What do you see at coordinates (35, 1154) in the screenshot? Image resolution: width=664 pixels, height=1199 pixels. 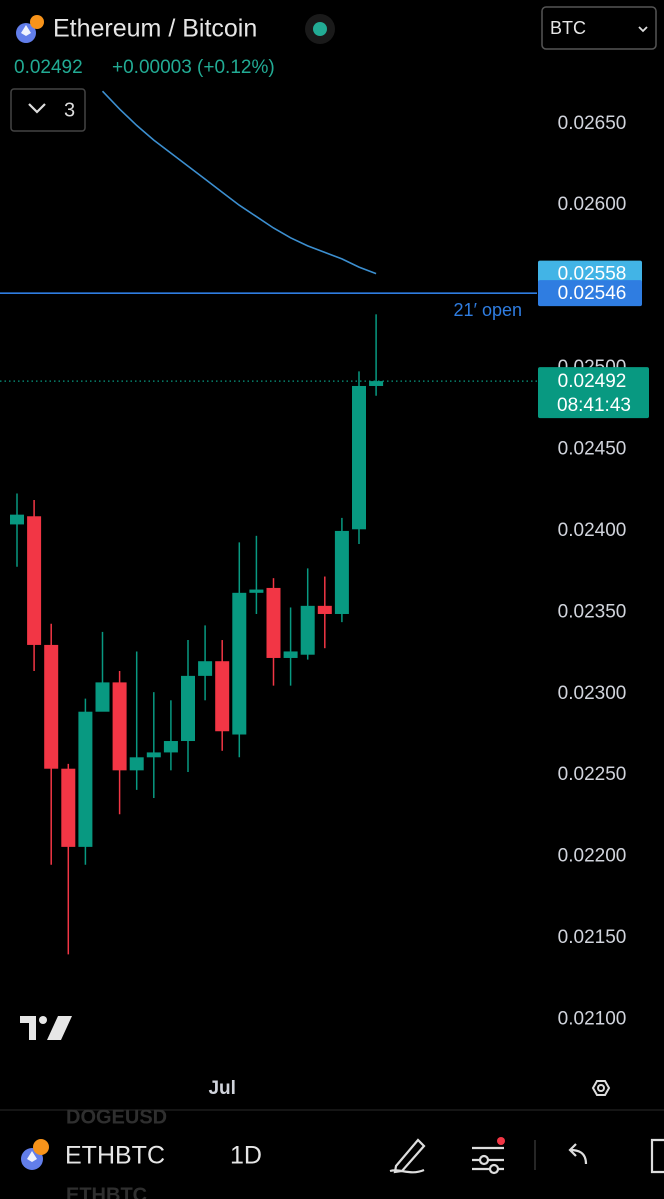 I see `toolbar-symbol-icon` at bounding box center [35, 1154].